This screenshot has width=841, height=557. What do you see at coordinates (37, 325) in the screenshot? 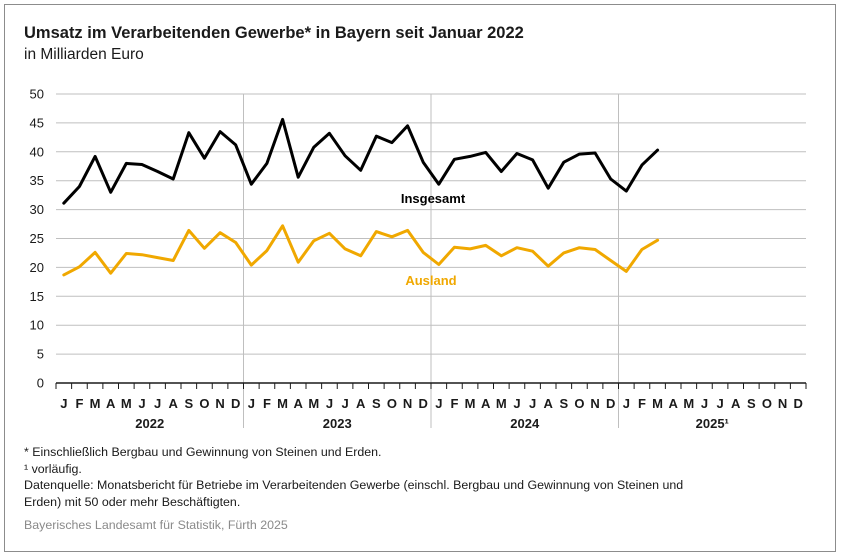
I see `y-tick-label: 10` at bounding box center [37, 325].